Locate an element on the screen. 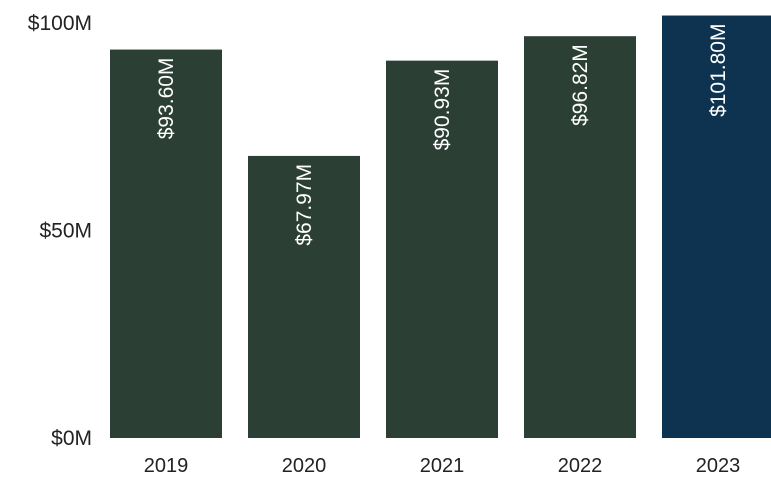 The height and width of the screenshot is (477, 771). y-axis: $0M $50M $100M is located at coordinates (60, 231).